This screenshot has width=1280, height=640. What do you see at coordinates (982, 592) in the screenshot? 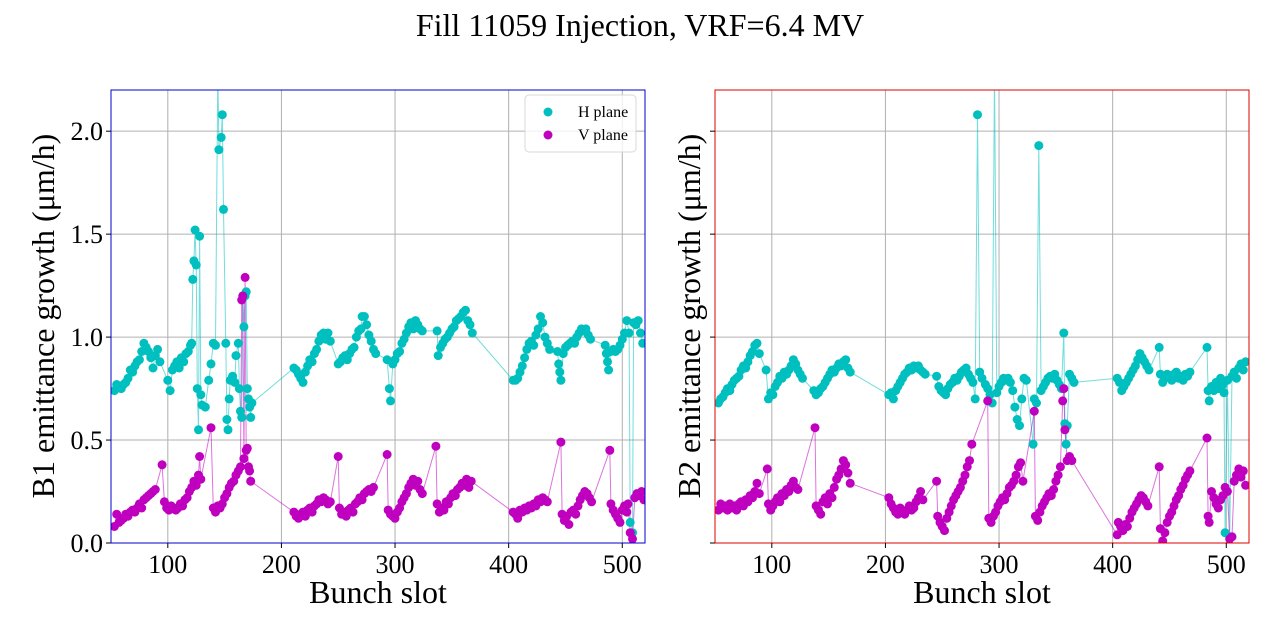
I see `b2-x-axis-label: Bunch slot` at bounding box center [982, 592].